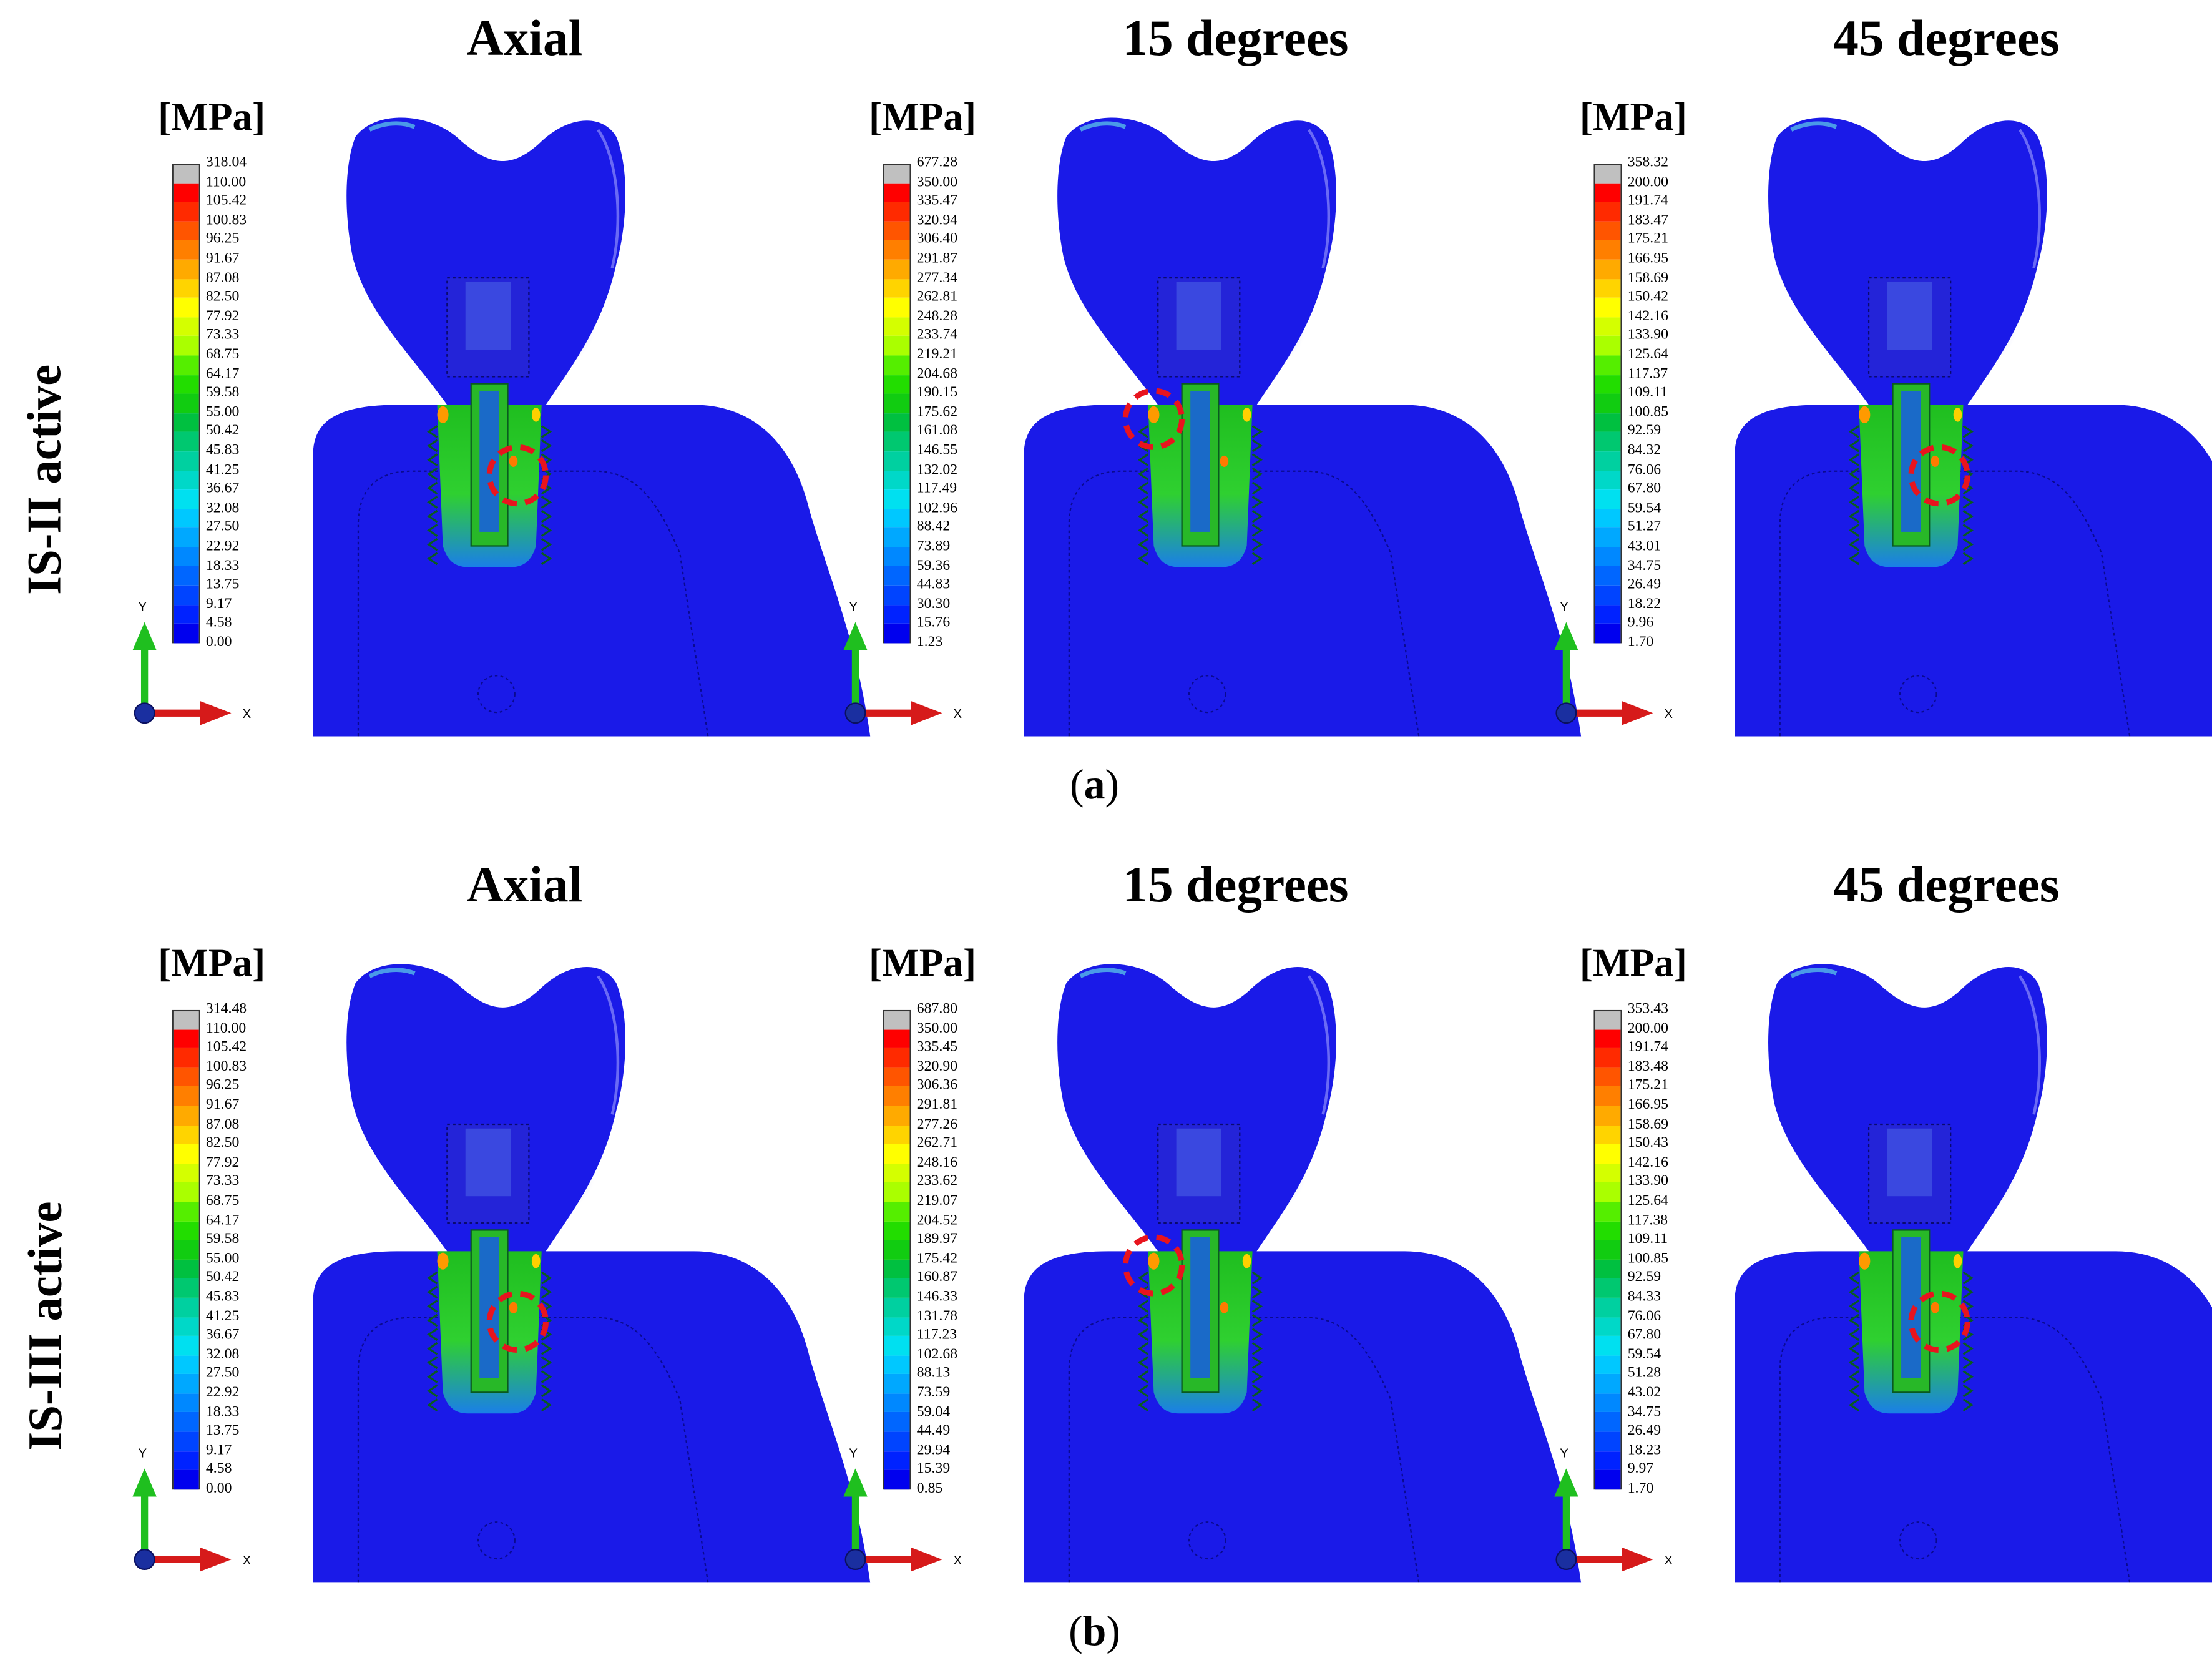 This screenshot has width=2212, height=1673. What do you see at coordinates (218, 604) in the screenshot?
I see `legend-tick-label: 9.17` at bounding box center [218, 604].